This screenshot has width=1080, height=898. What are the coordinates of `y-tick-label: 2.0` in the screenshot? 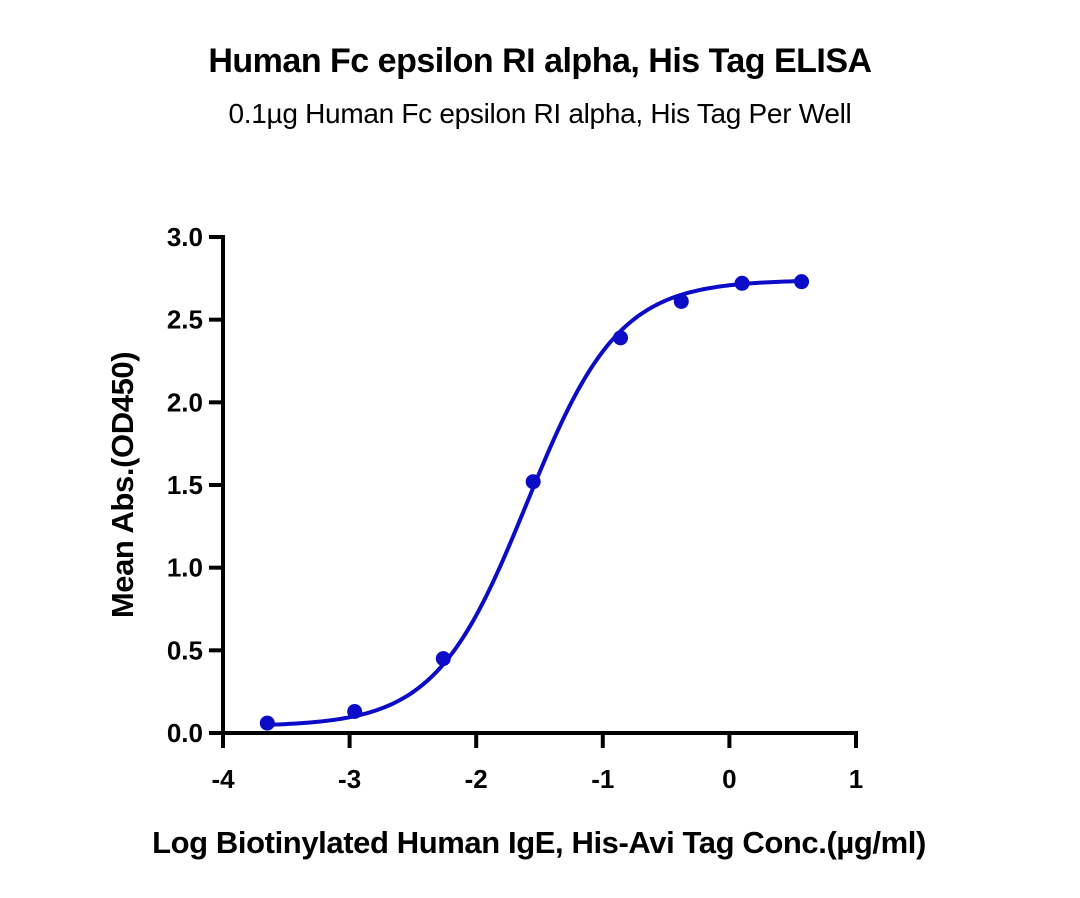 It's located at (185, 402).